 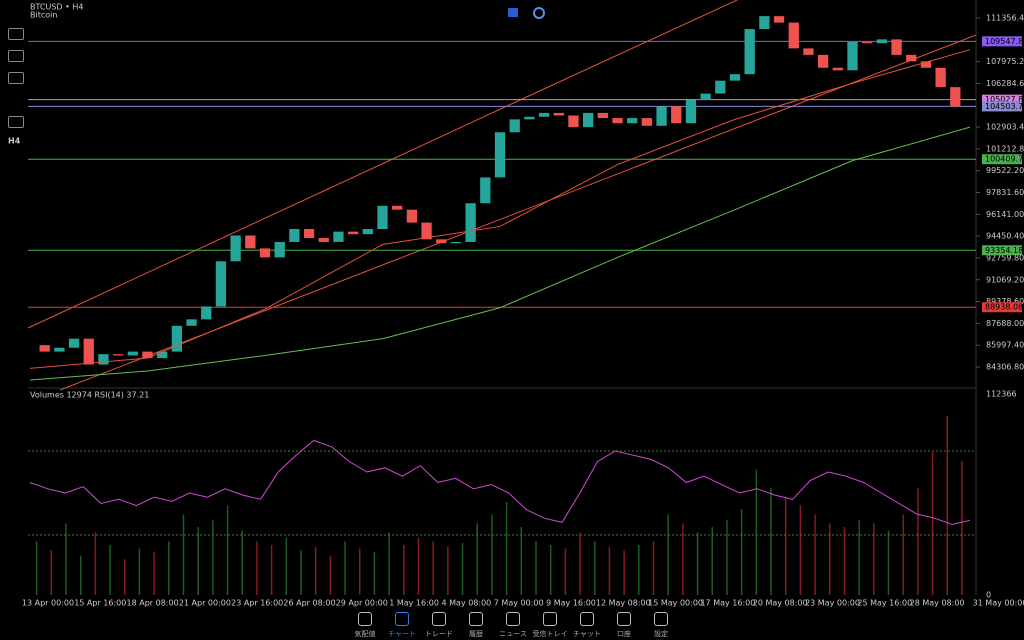 I want to click on nav-item: チャート, so click(x=402, y=625).